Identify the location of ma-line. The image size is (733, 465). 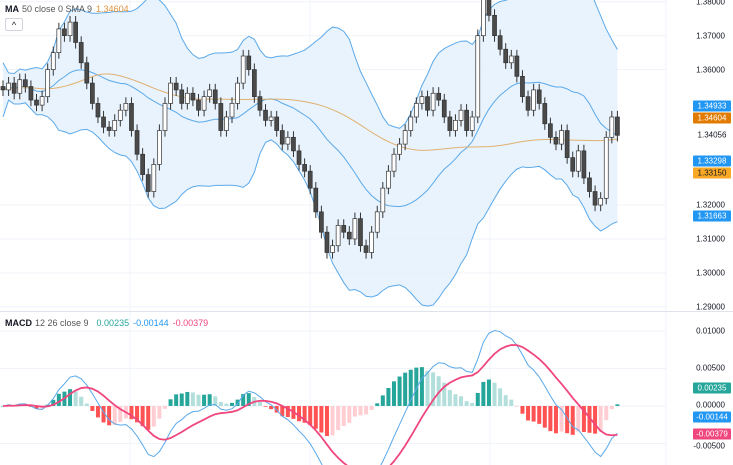
(310, 112).